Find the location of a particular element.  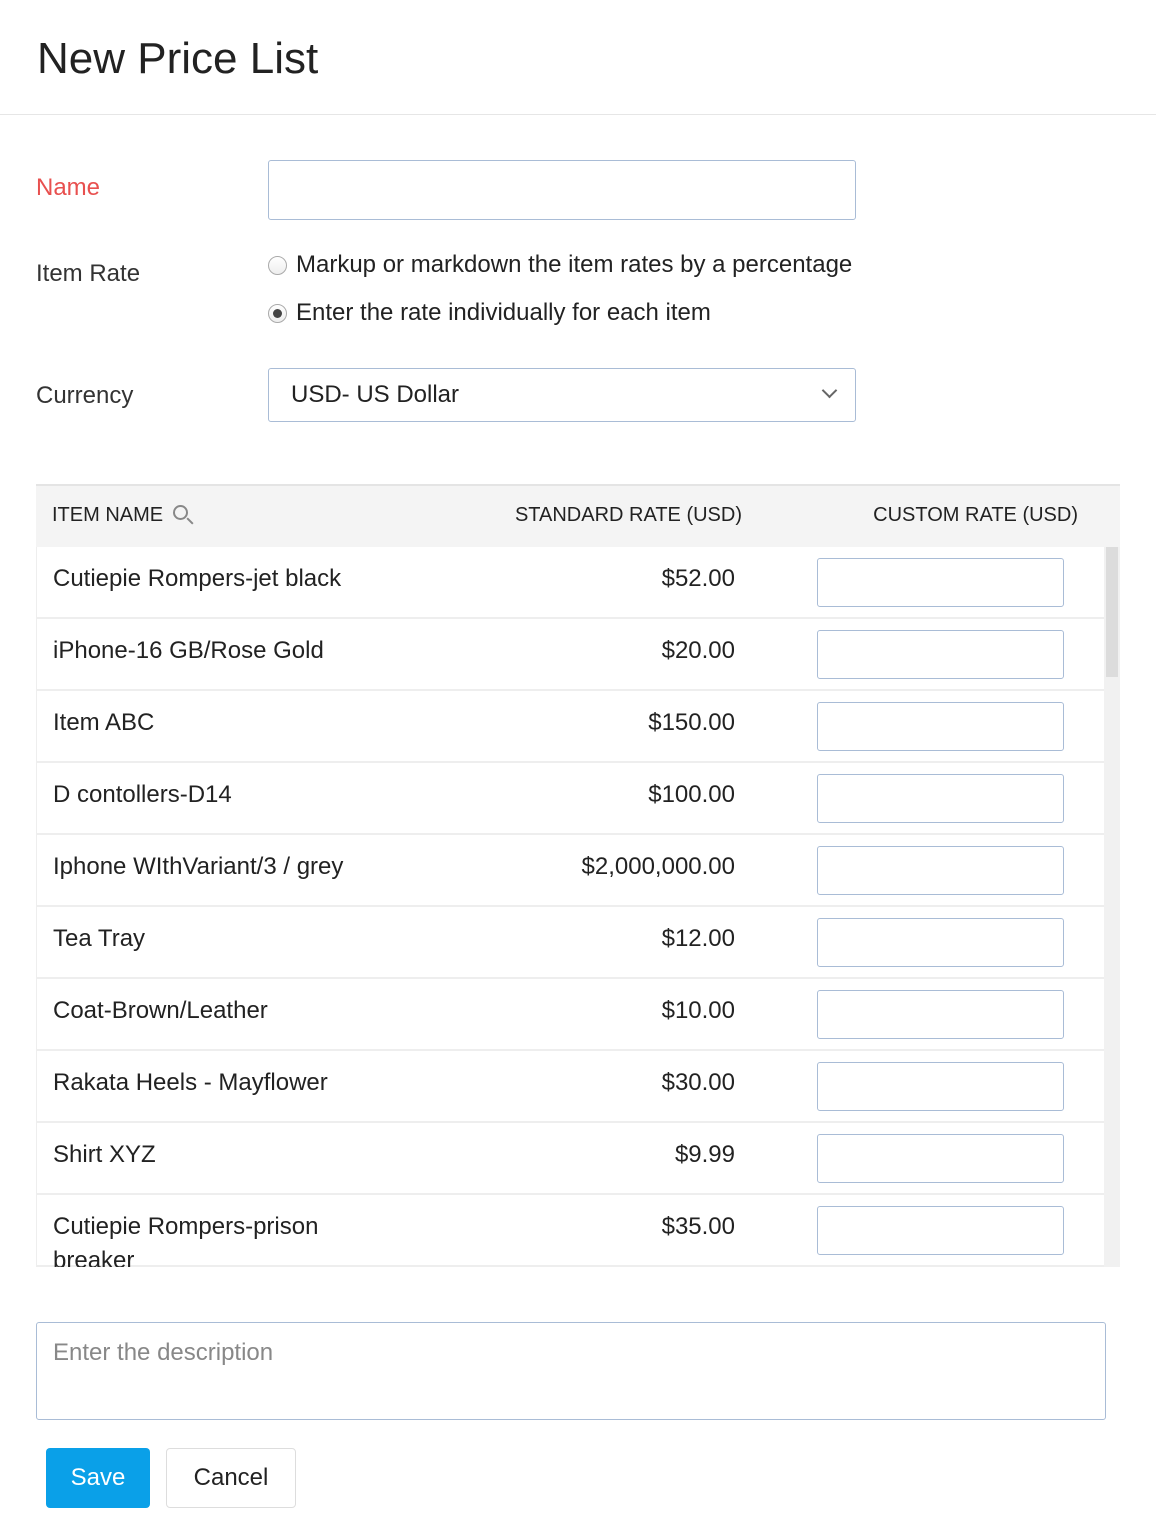

column-standard-rate: STANDARD RATE (USD) is located at coordinates (628, 515).